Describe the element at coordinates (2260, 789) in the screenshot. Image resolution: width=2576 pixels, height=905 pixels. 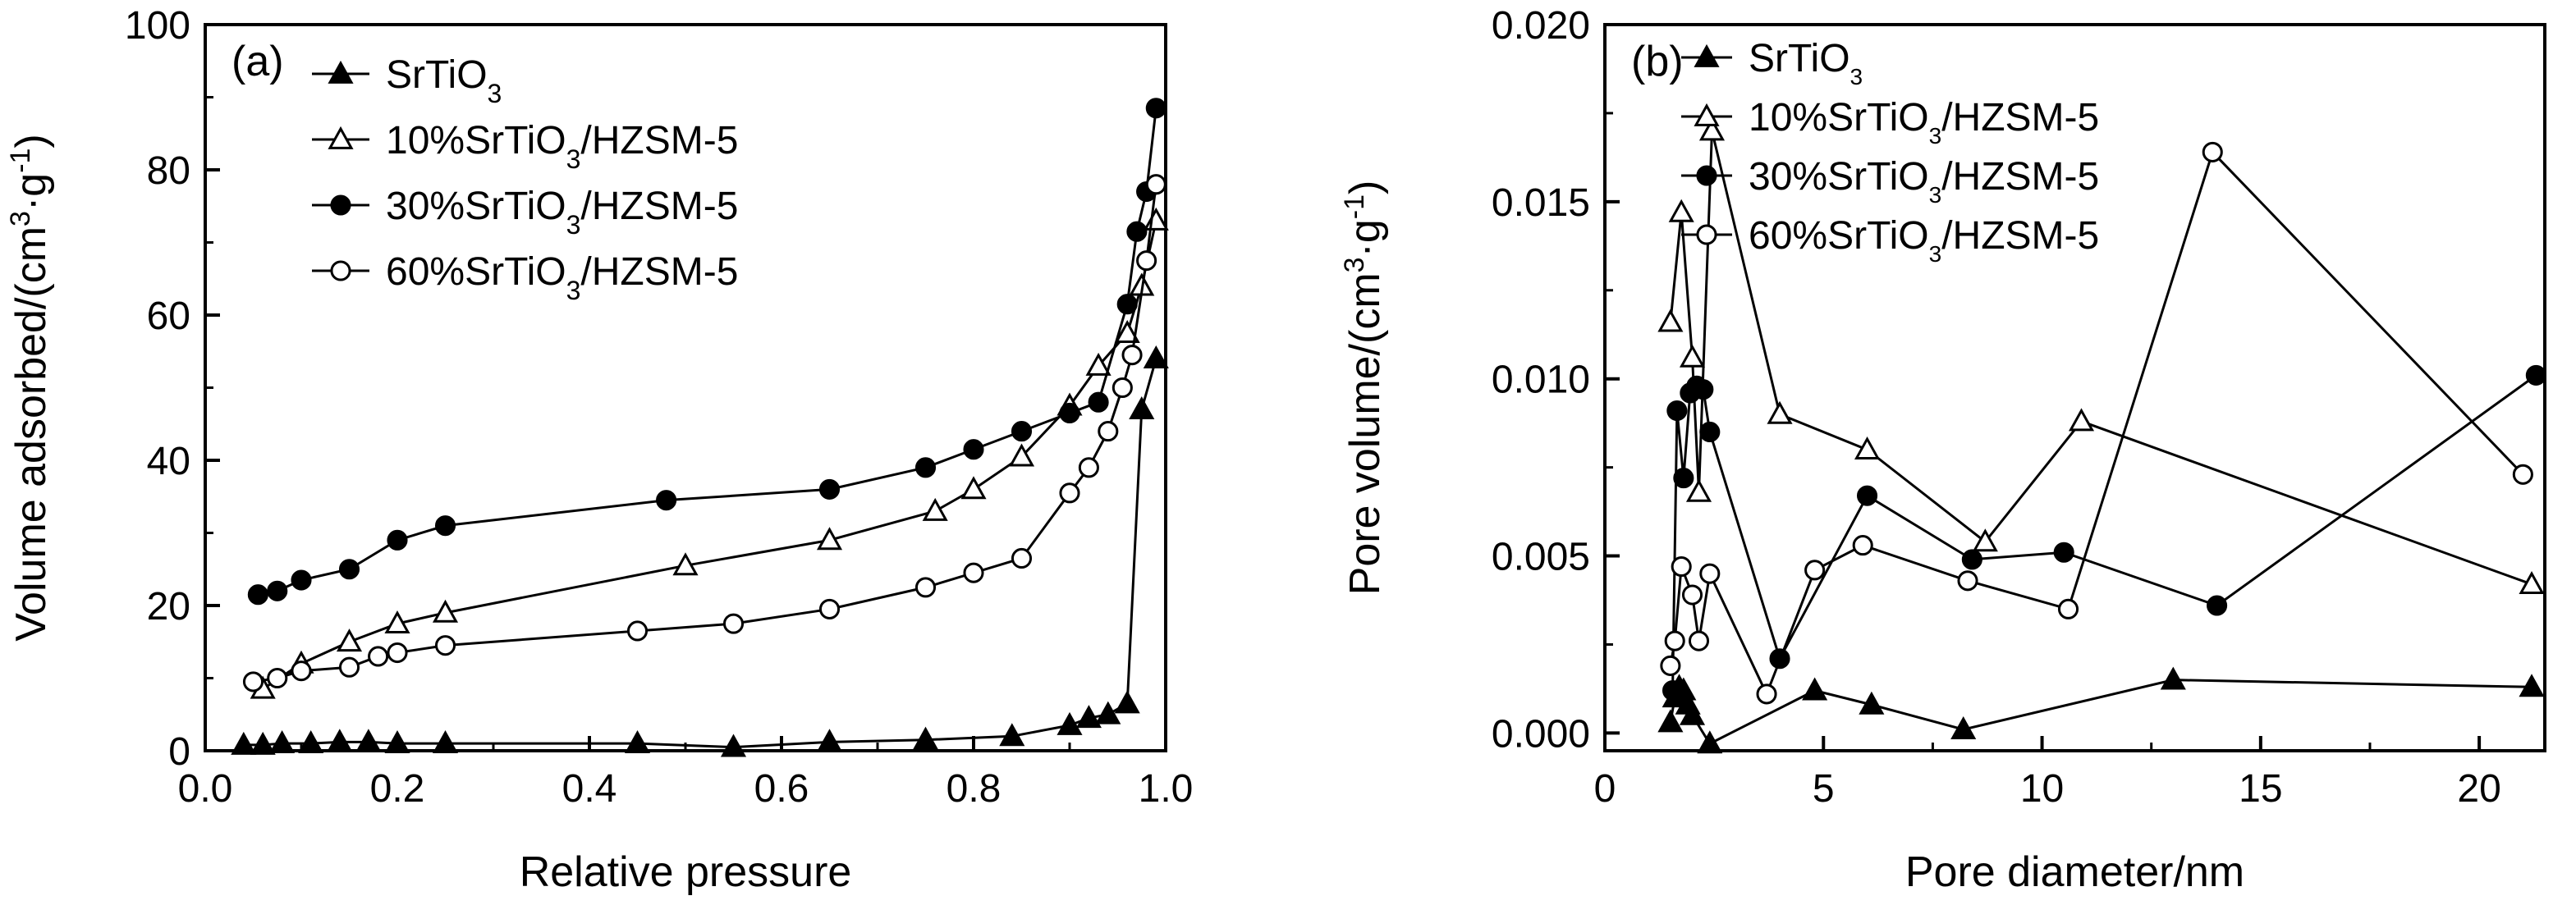
I see `x-tick-label: 15` at that location.